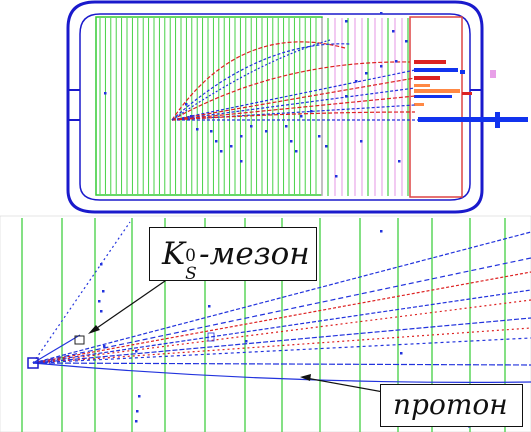 The image size is (531, 432). I want to click on kaon-label: K 0 S -мезон, so click(233, 254).